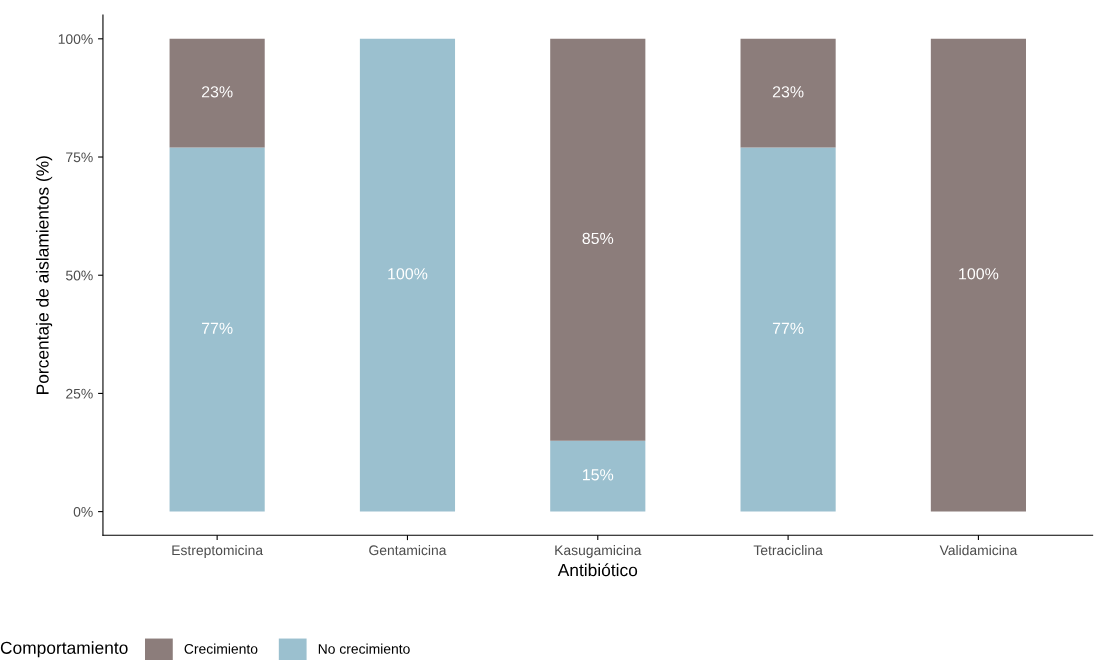 Image resolution: width=1107 pixels, height=660 pixels. Describe the element at coordinates (597, 570) in the screenshot. I see `x-axis-title: Antibiótico` at that location.